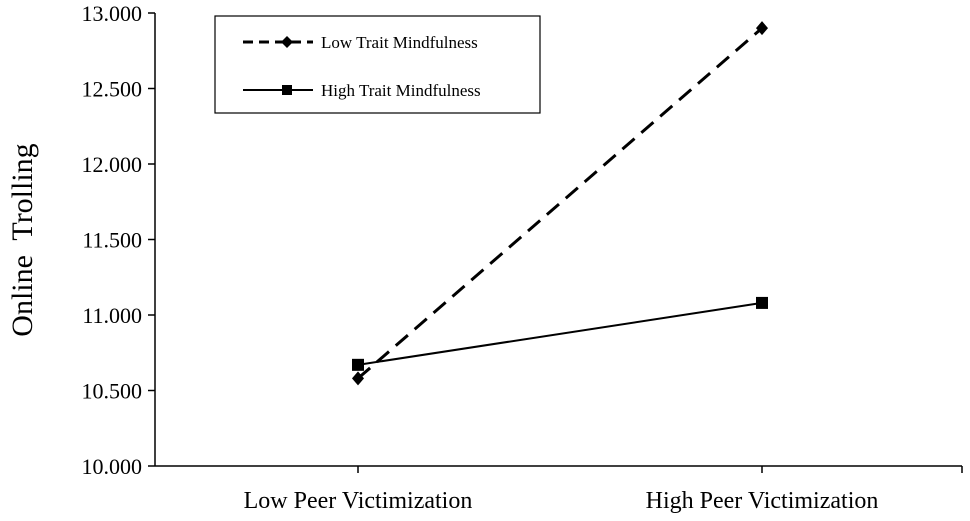 This screenshot has width=970, height=521. I want to click on y-axis-label: Online Trolling, so click(22, 239).